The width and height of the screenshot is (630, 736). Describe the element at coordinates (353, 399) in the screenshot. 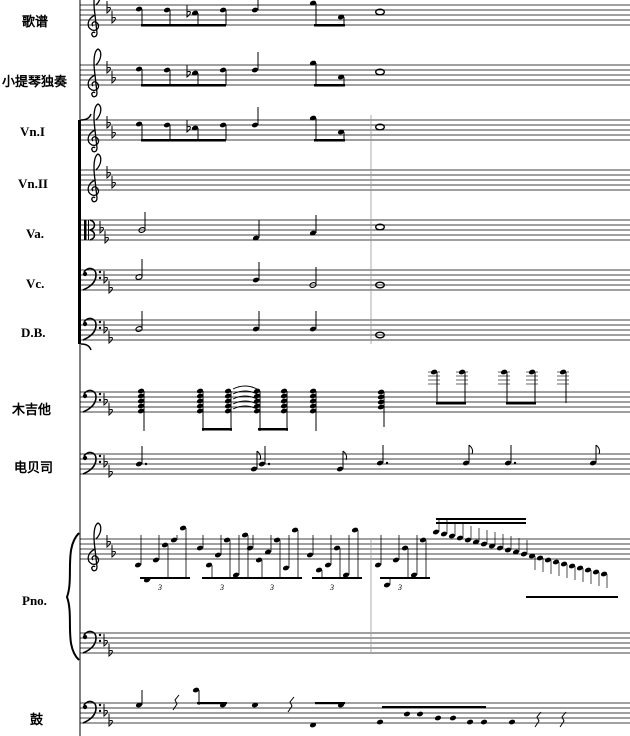

I see `guitar-chords` at that location.